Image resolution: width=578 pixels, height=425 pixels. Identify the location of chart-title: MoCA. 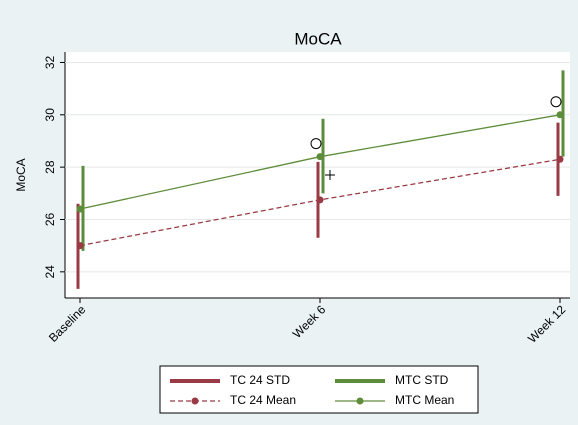
(318, 38).